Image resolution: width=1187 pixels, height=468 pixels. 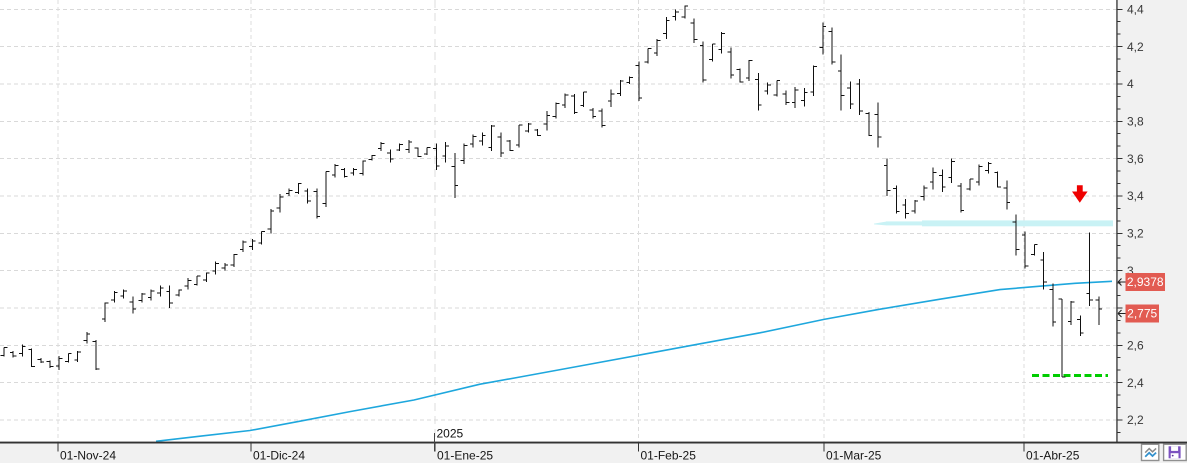 I want to click on svg-text: 3, so click(x=1130, y=271).